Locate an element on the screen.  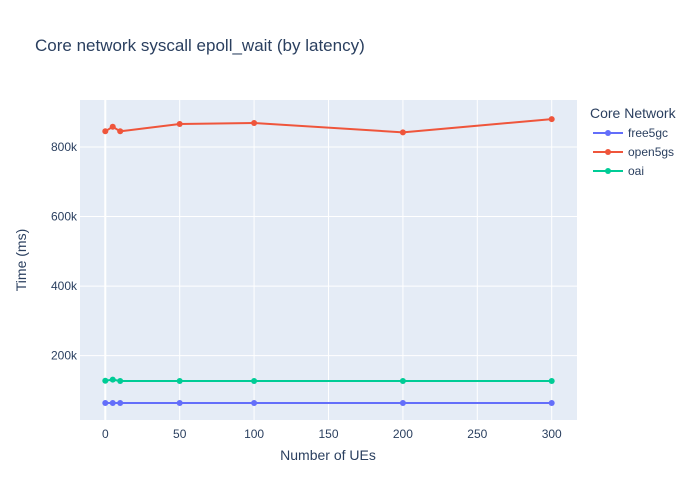
legend-label: open5gs is located at coordinates (651, 152).